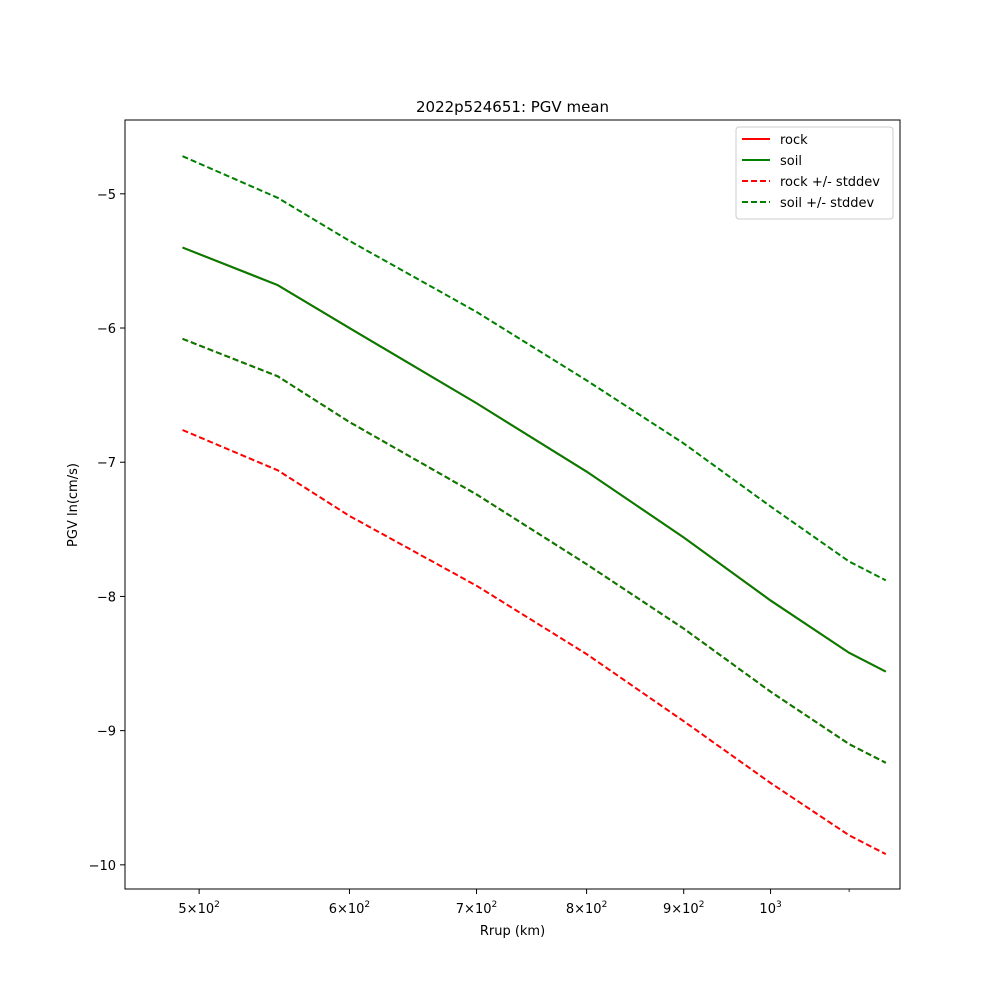  Describe the element at coordinates (102, 866) in the screenshot. I see `y-tick-label-5: −10` at that location.